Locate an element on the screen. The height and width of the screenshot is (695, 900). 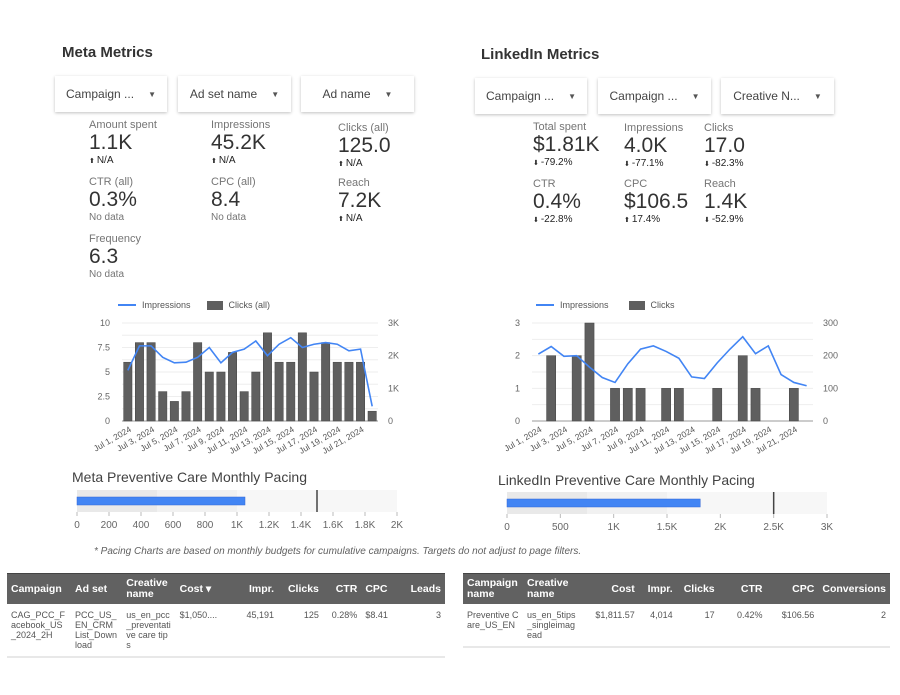
column-header: Campaign name is located at coordinates (493, 588).